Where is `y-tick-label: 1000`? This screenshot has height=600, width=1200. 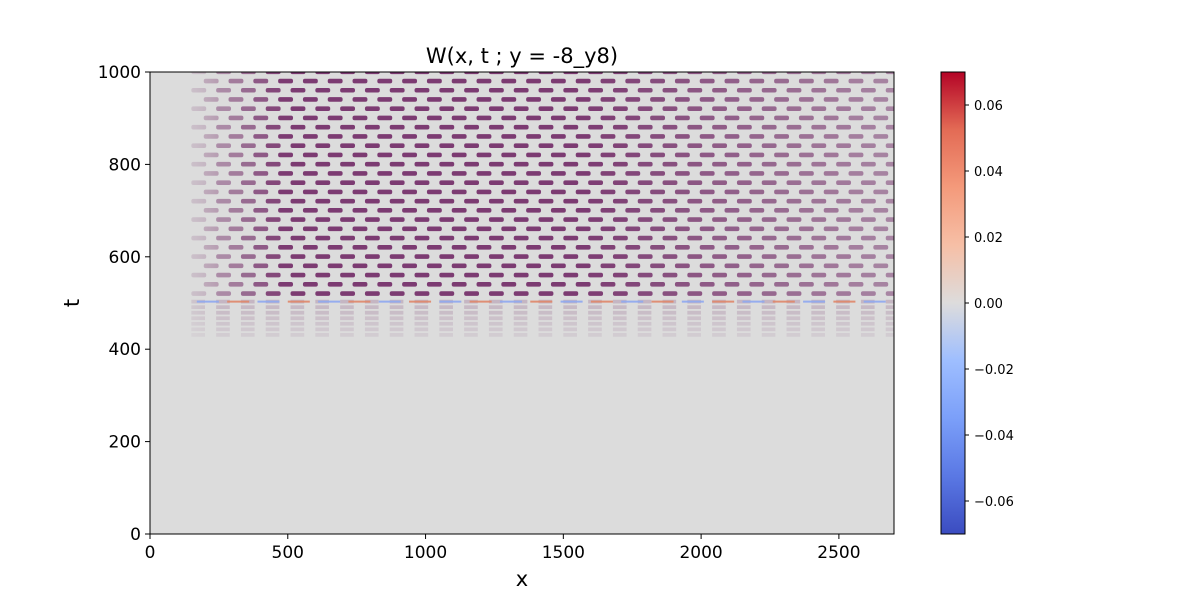
y-tick-label: 1000 is located at coordinates (119, 73).